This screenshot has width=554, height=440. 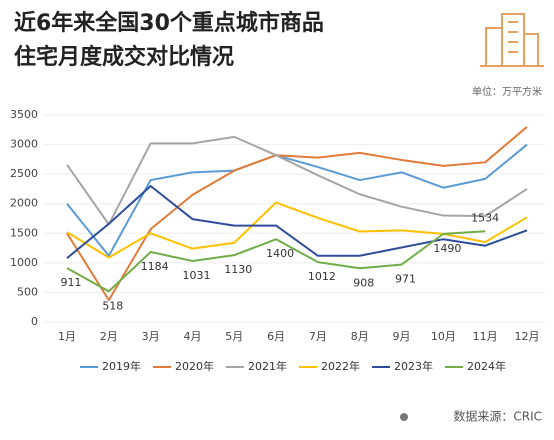 What do you see at coordinates (67, 336) in the screenshot?
I see `x-tick-label: 1月` at bounding box center [67, 336].